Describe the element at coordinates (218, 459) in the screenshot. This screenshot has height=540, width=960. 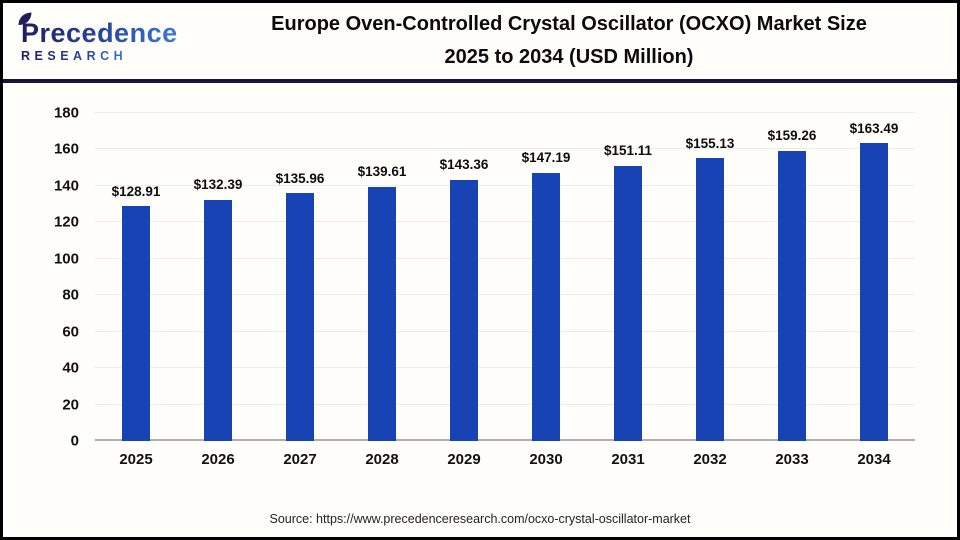
I see `x-tick-label-2026: 2026` at that location.